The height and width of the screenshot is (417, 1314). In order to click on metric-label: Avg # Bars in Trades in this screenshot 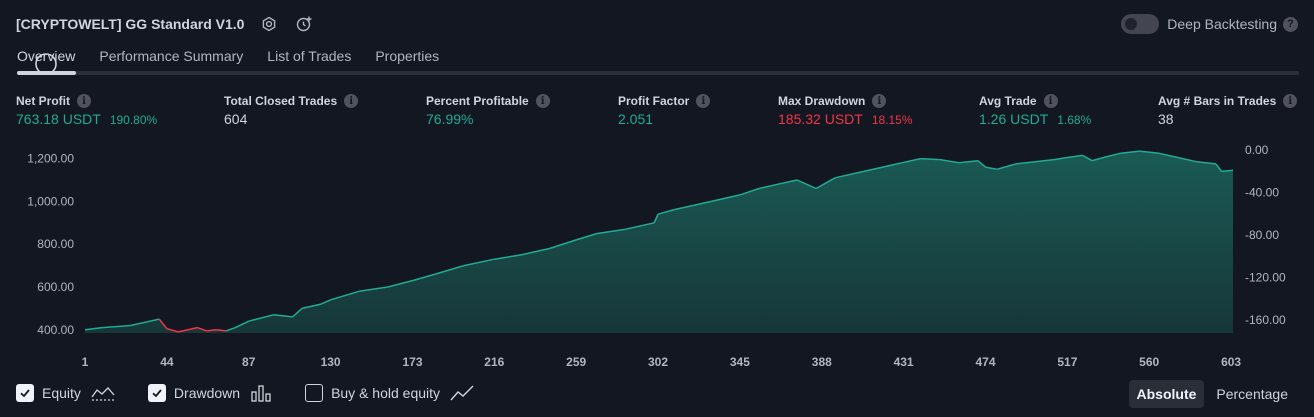, I will do `click(1217, 101)`.